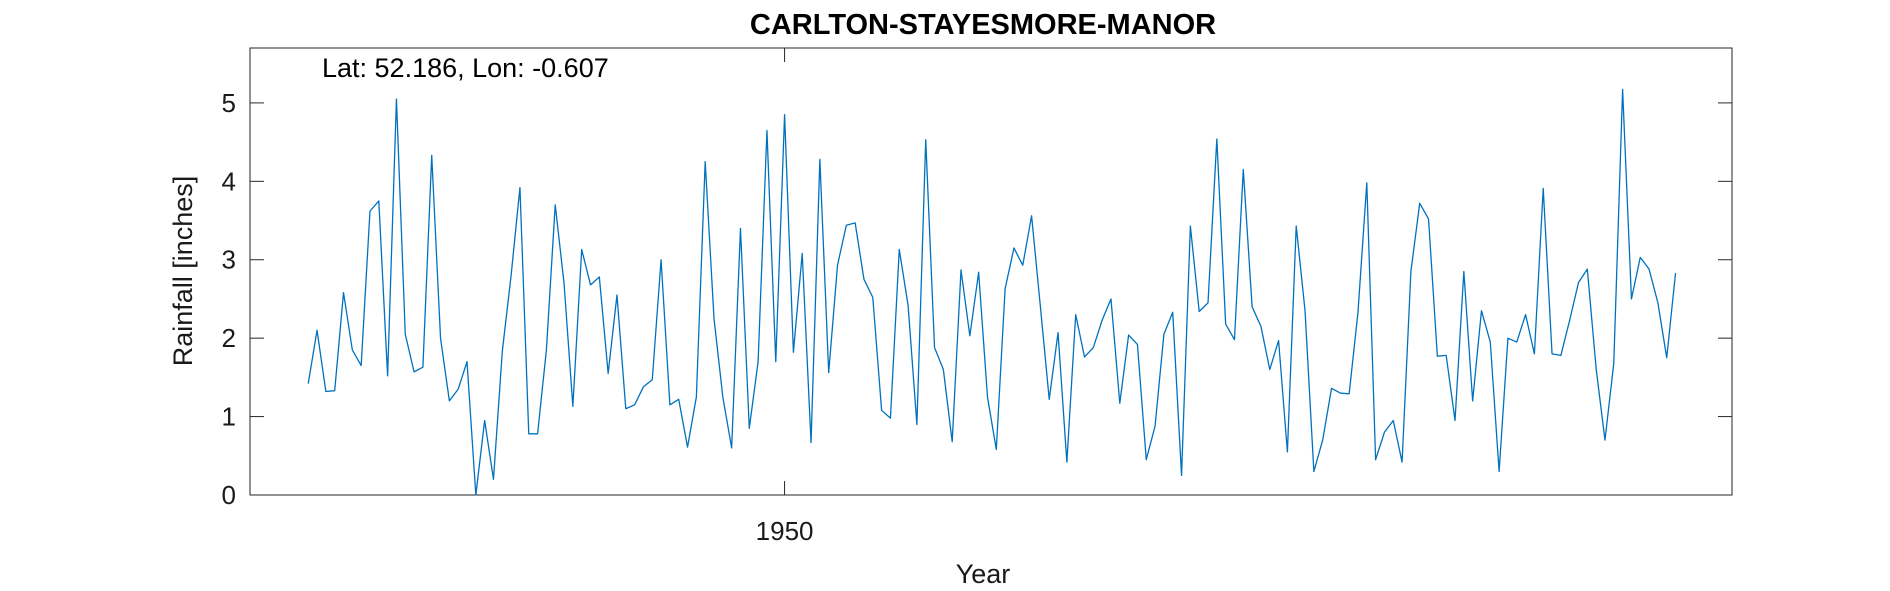  Describe the element at coordinates (183, 271) in the screenshot. I see `y-axis-label: Rainfall [inches]` at that location.